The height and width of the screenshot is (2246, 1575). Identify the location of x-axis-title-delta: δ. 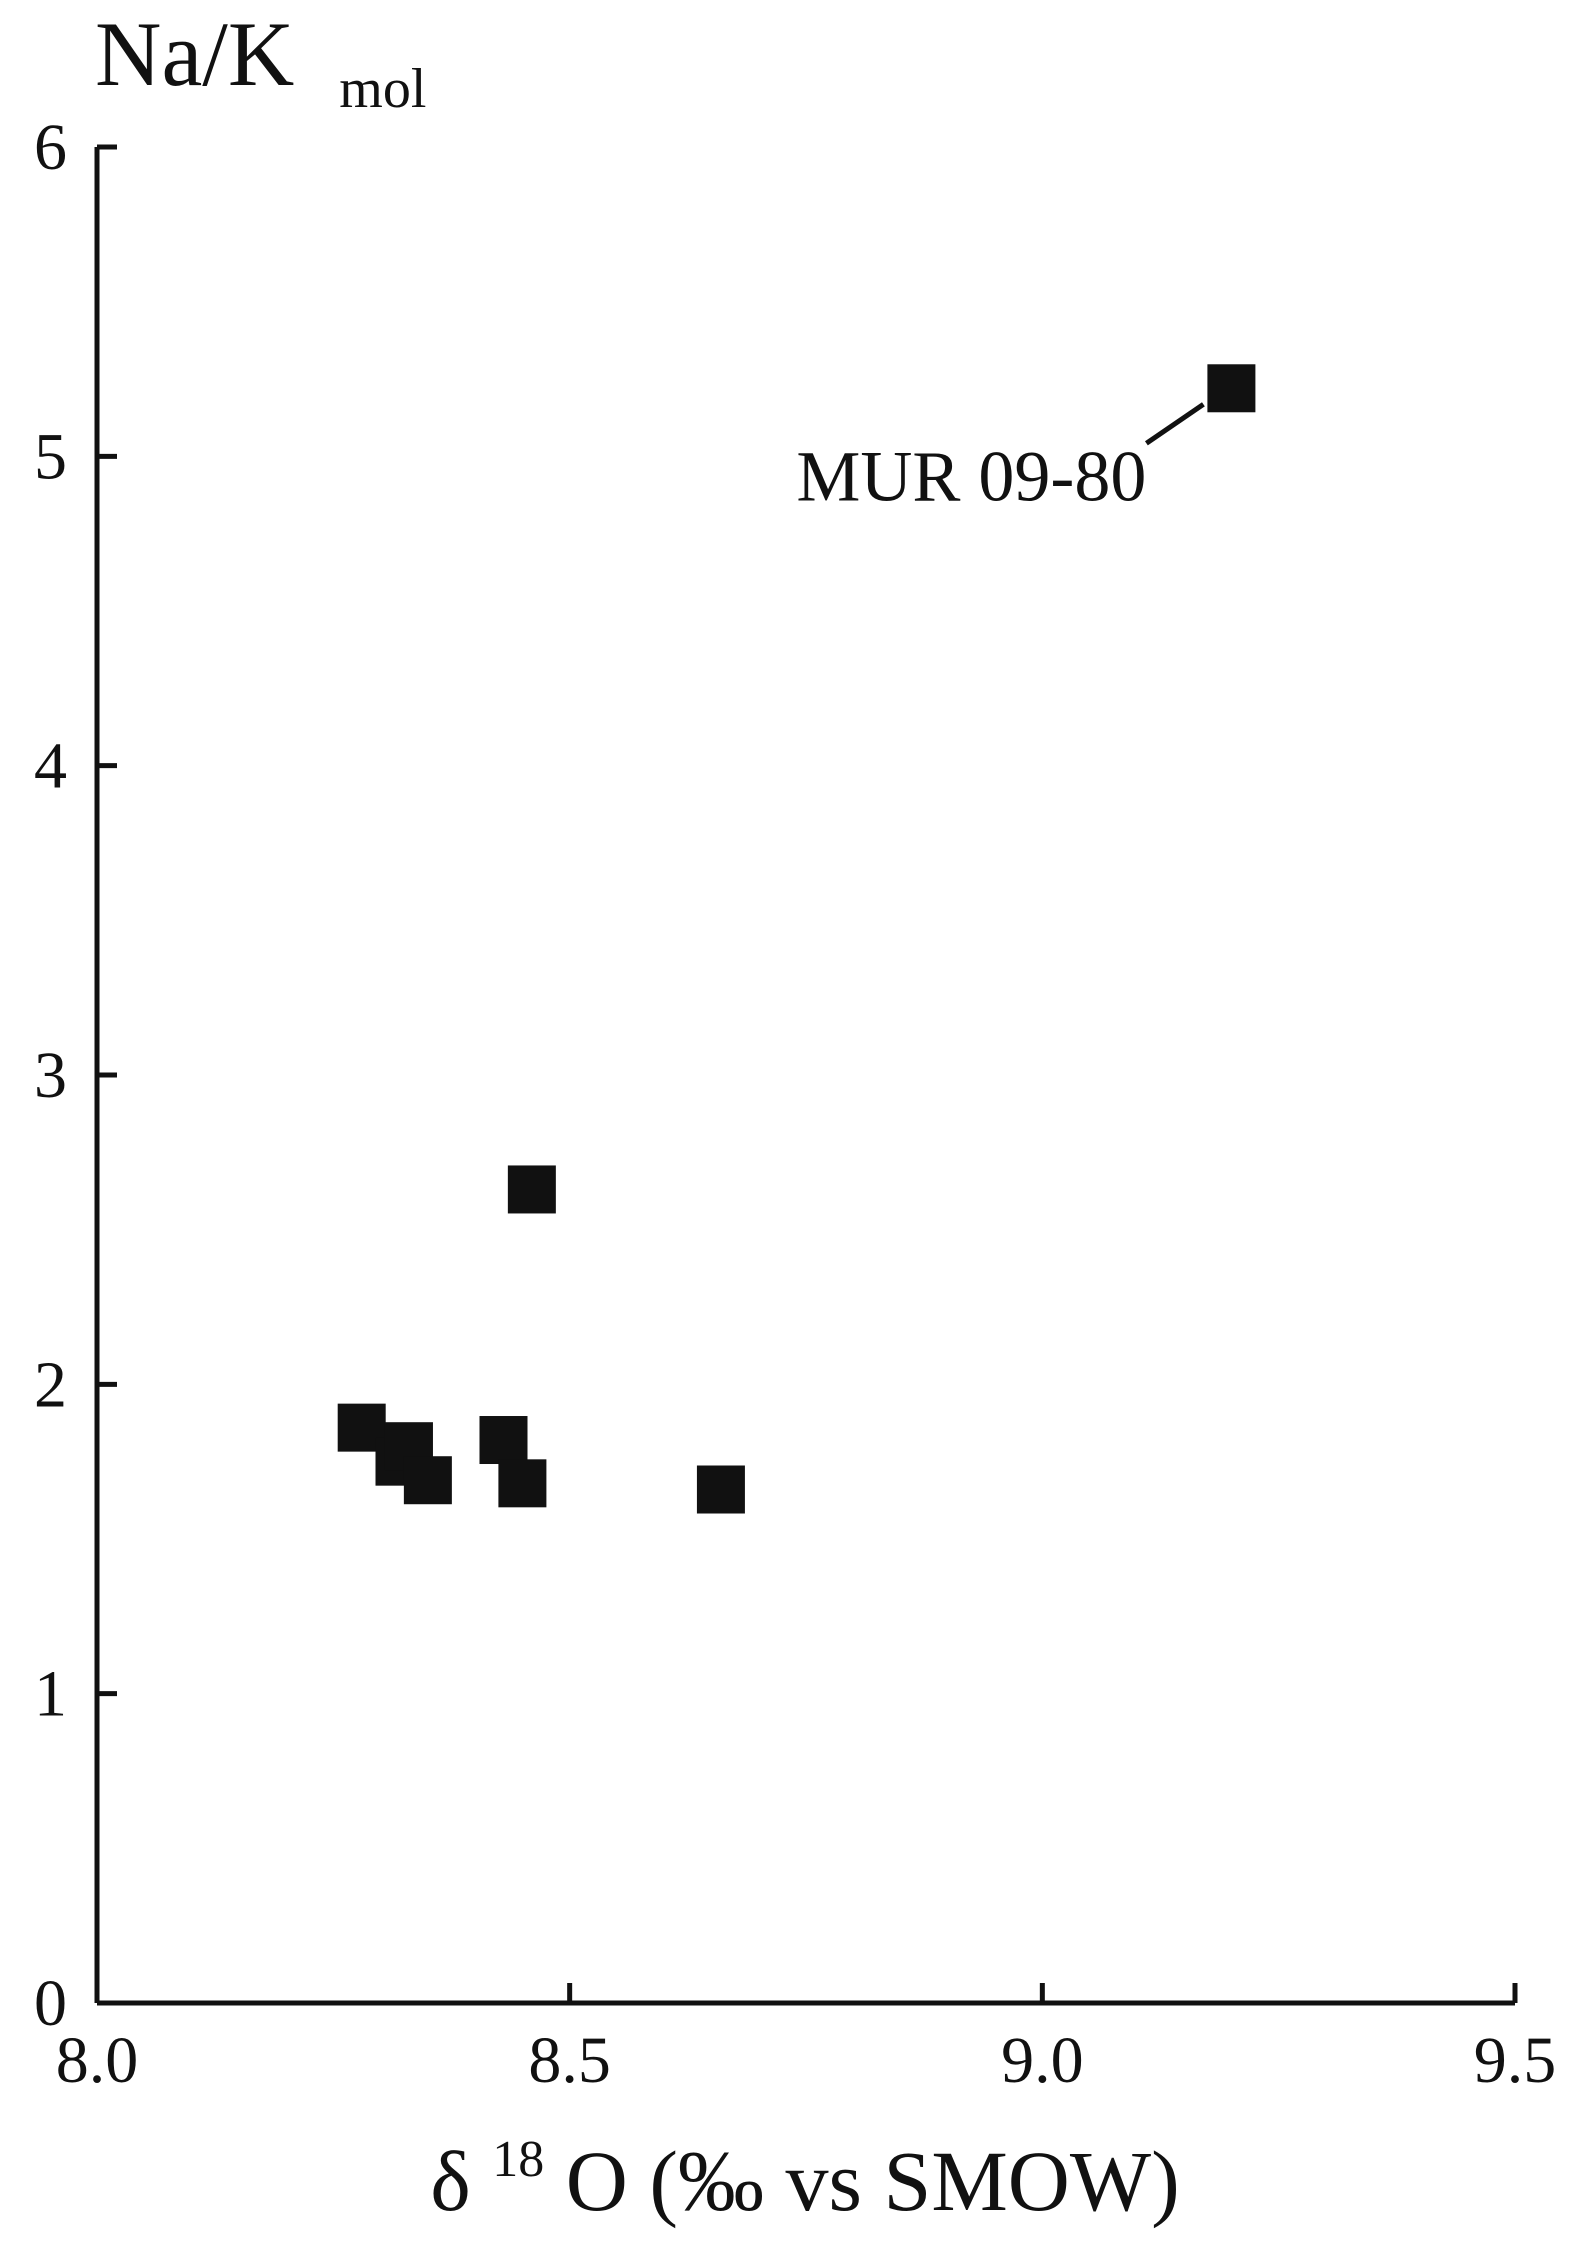
(450, 2181).